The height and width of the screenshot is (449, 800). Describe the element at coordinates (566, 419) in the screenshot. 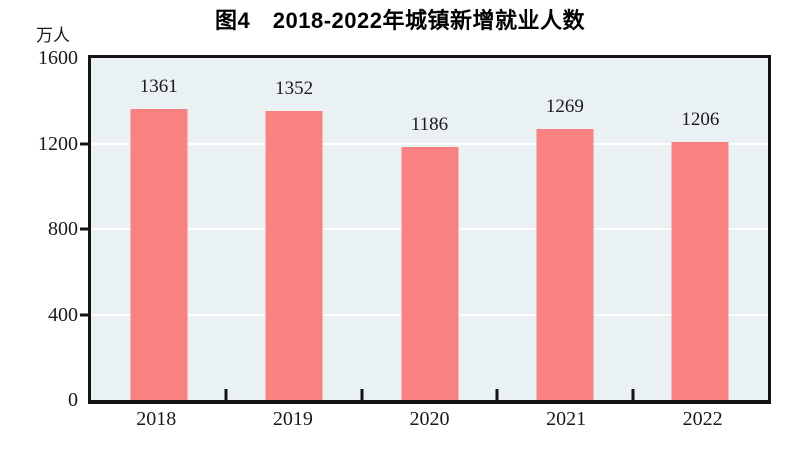

I see `x-category-label-2021: 2021` at that location.